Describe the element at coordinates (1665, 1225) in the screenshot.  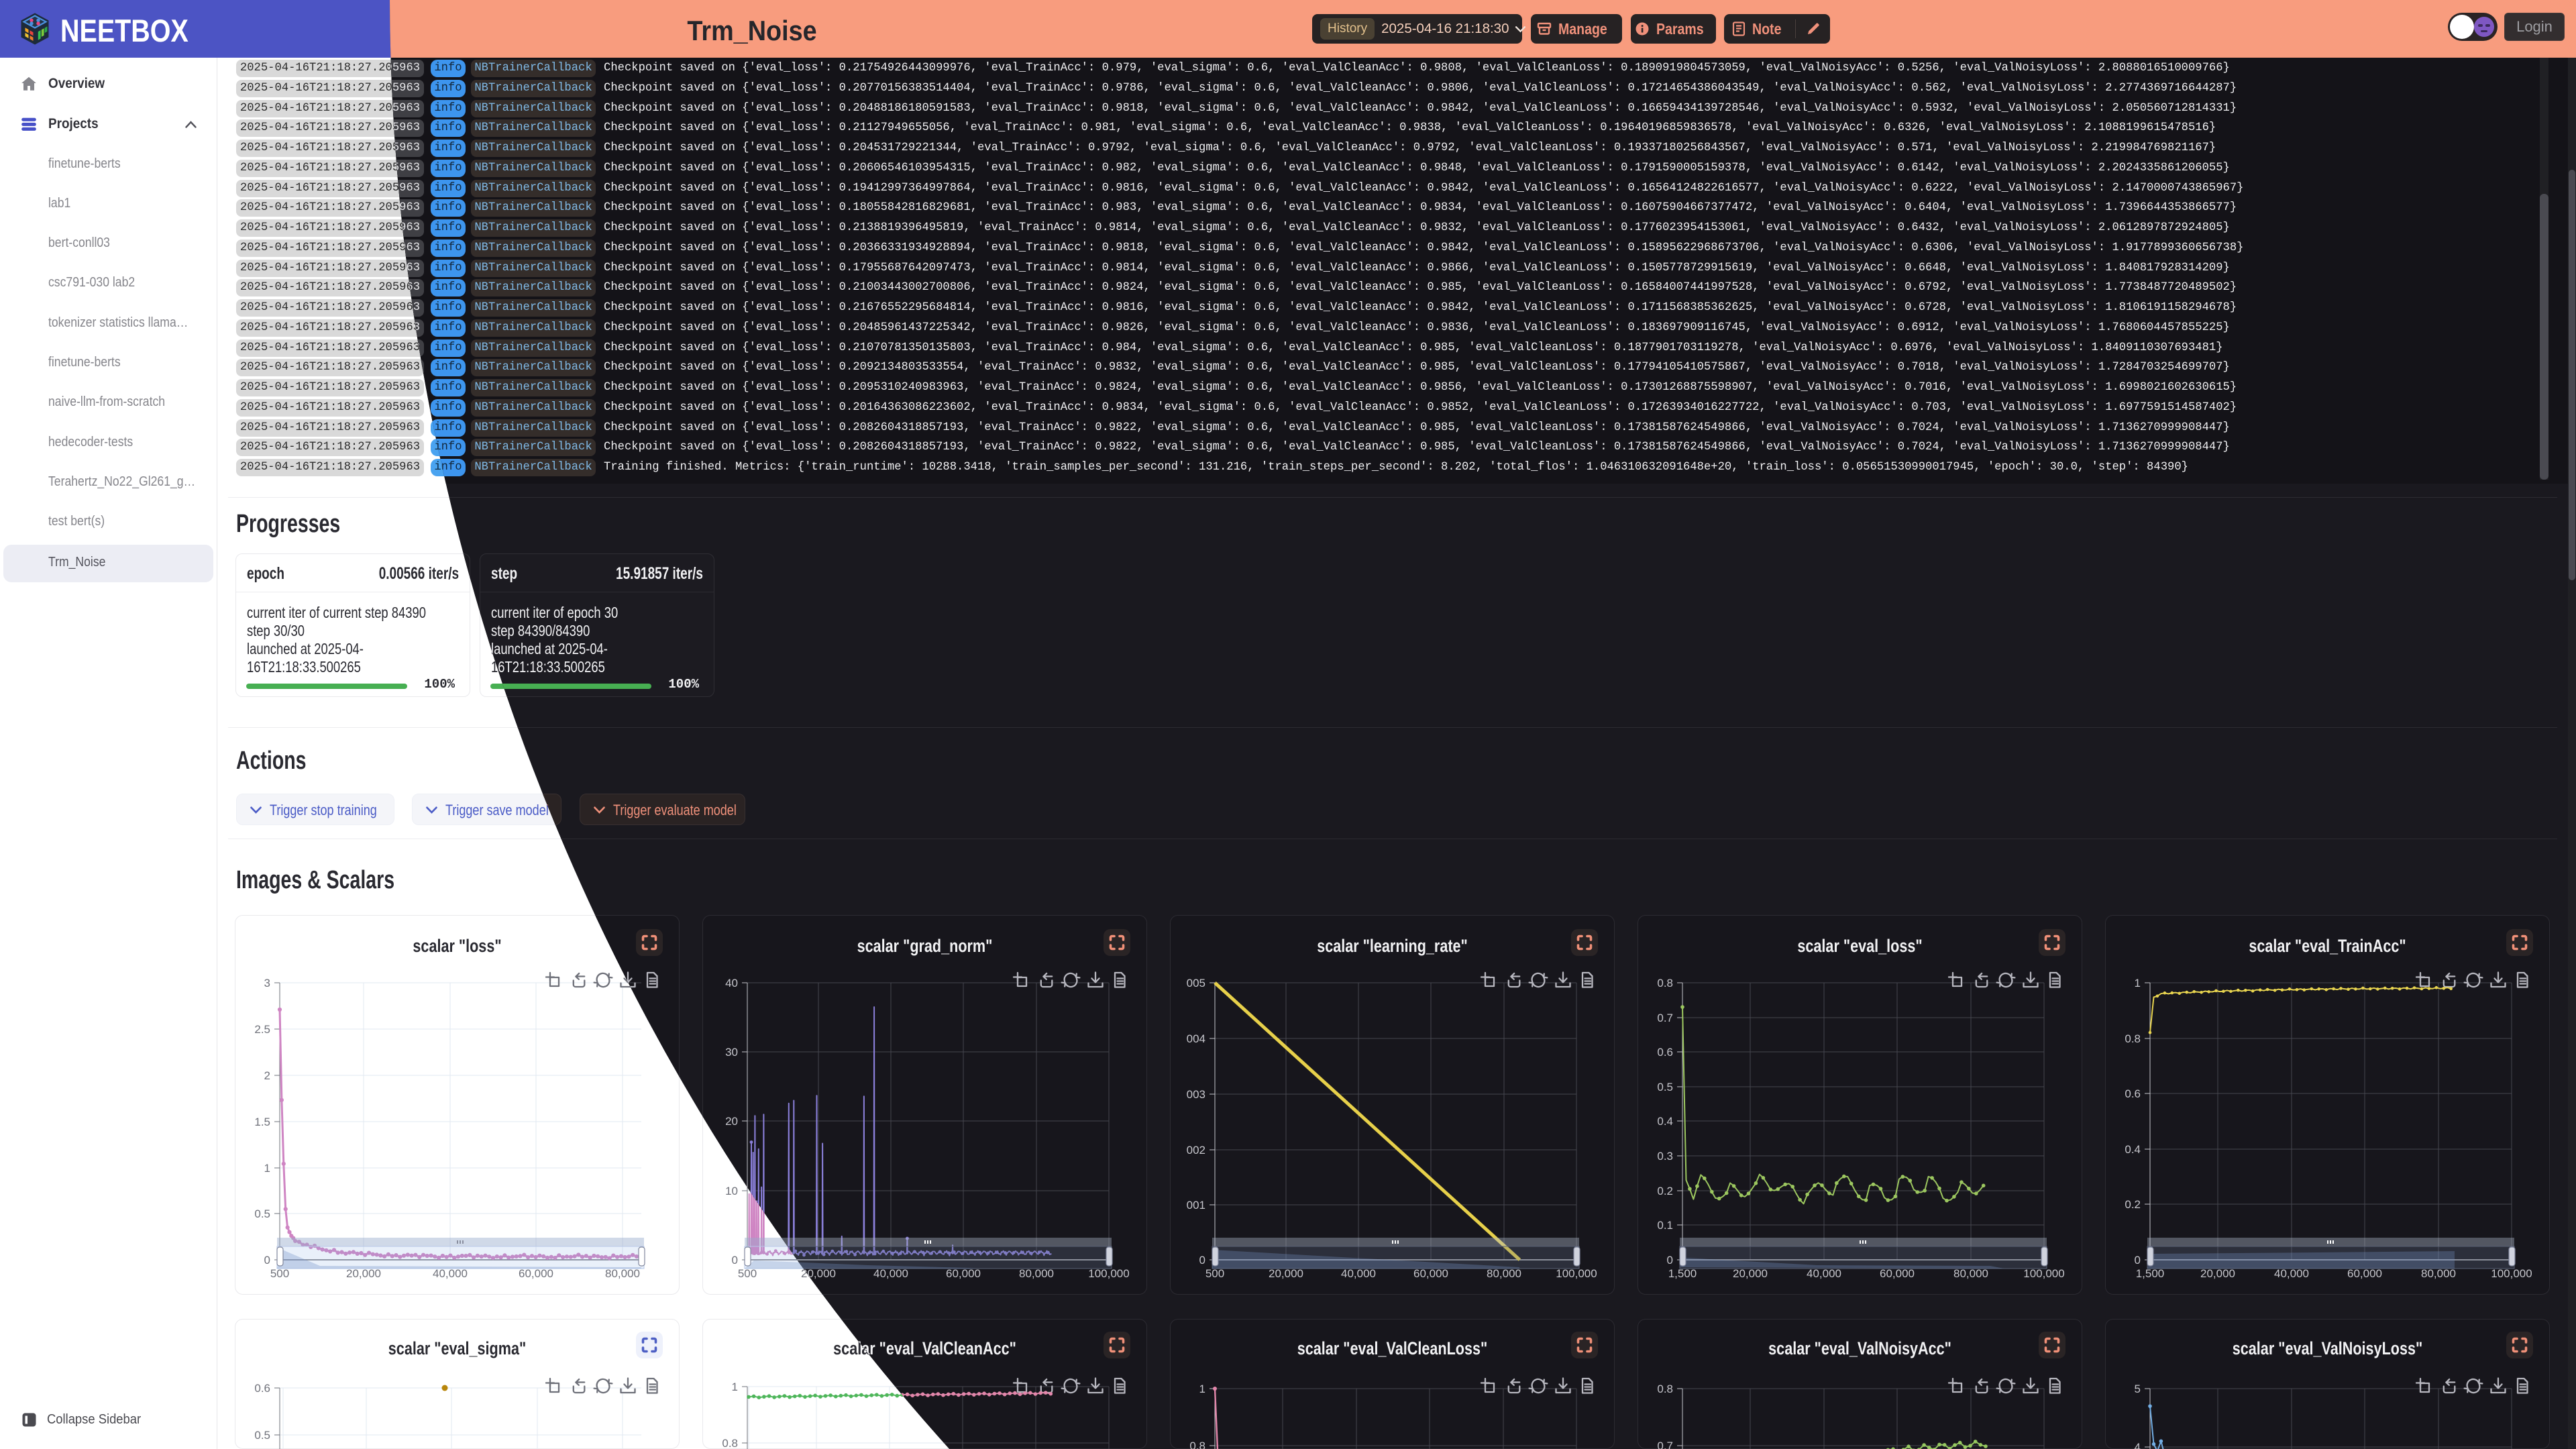
I see `svg-text: 0.1` at that location.